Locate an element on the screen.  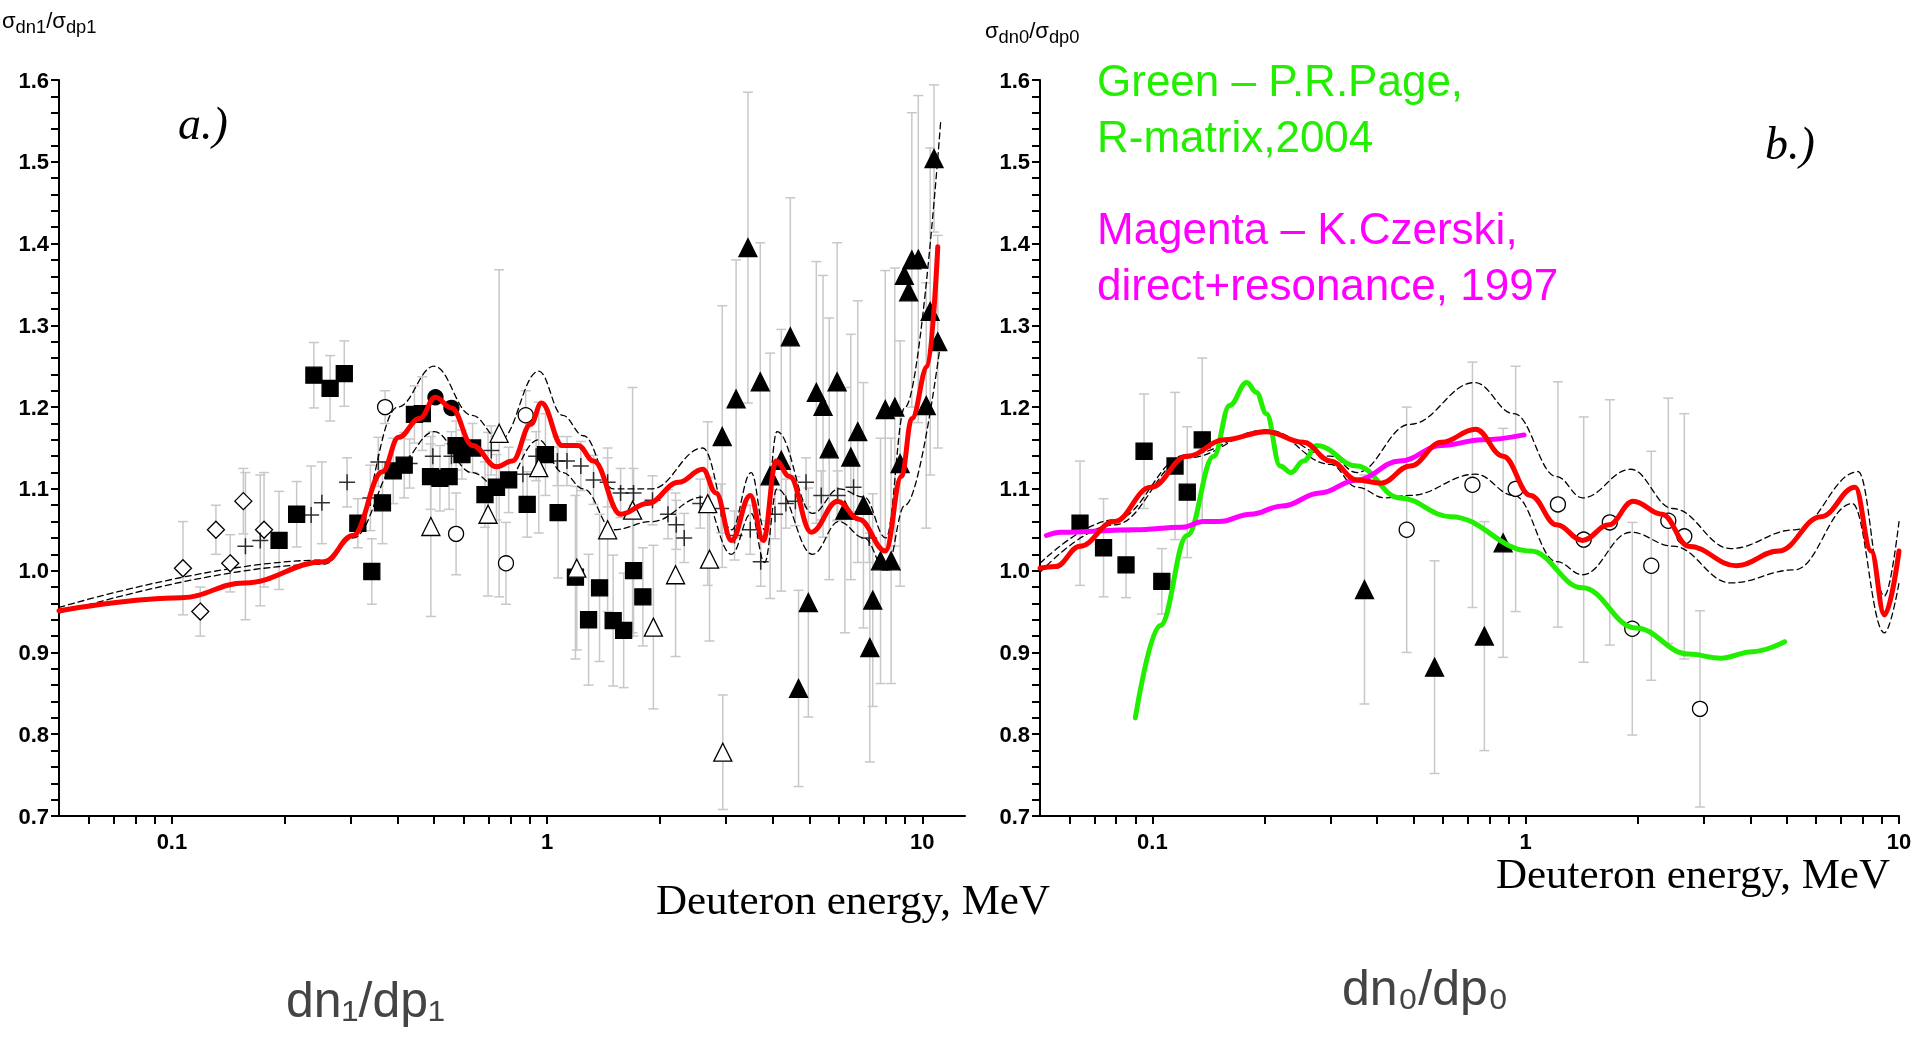
y-axis-title: σ$_{dn0}$/σ$_{dp0}$ is located at coordinates (1032, 33).